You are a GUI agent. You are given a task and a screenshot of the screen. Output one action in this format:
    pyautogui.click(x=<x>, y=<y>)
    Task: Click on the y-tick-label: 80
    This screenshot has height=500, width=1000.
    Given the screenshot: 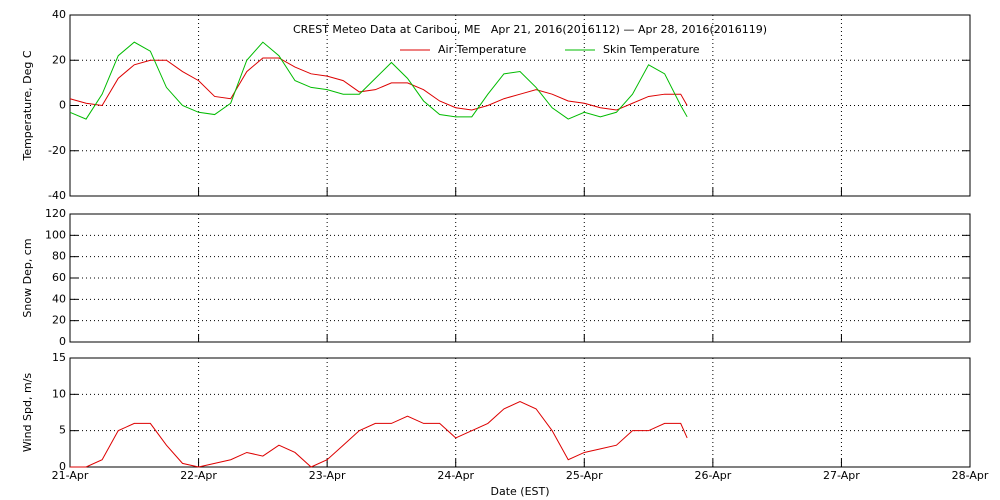 What is the action you would take?
    pyautogui.click(x=59, y=256)
    